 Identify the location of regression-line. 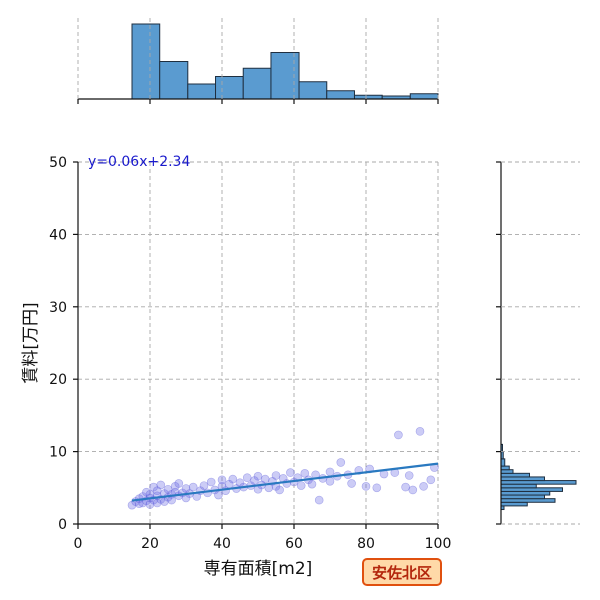
(285, 482).